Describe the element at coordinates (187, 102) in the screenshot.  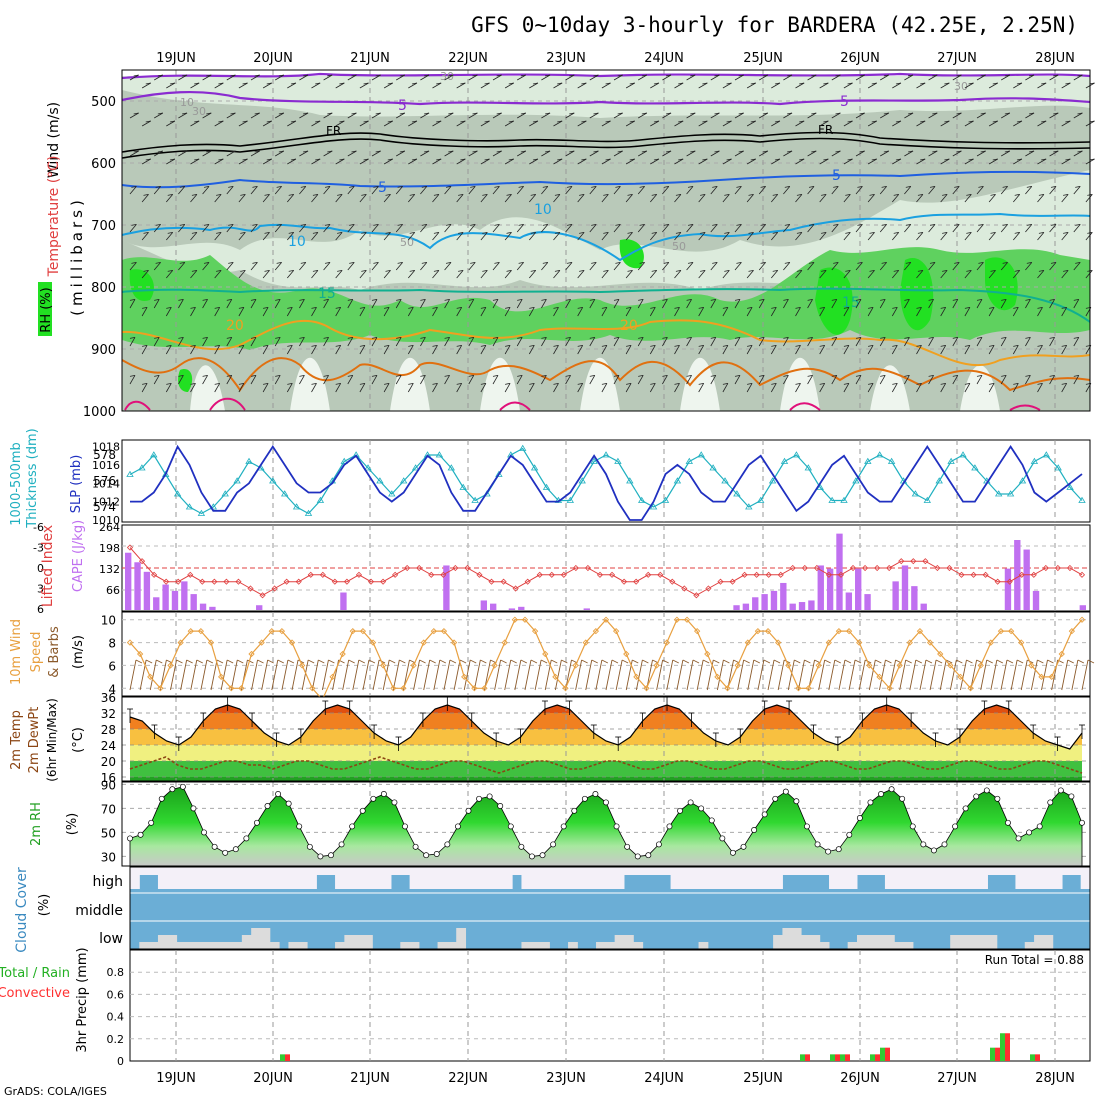
I see `contour-label: 10` at that location.